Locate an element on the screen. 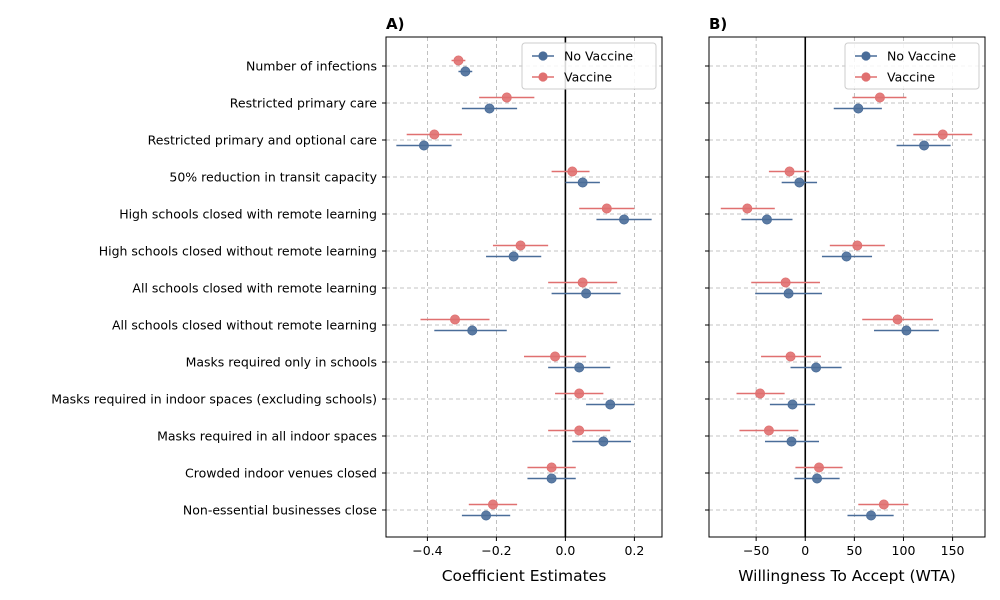 This screenshot has width=1000, height=600. x-tick-label: 0 is located at coordinates (805, 550).